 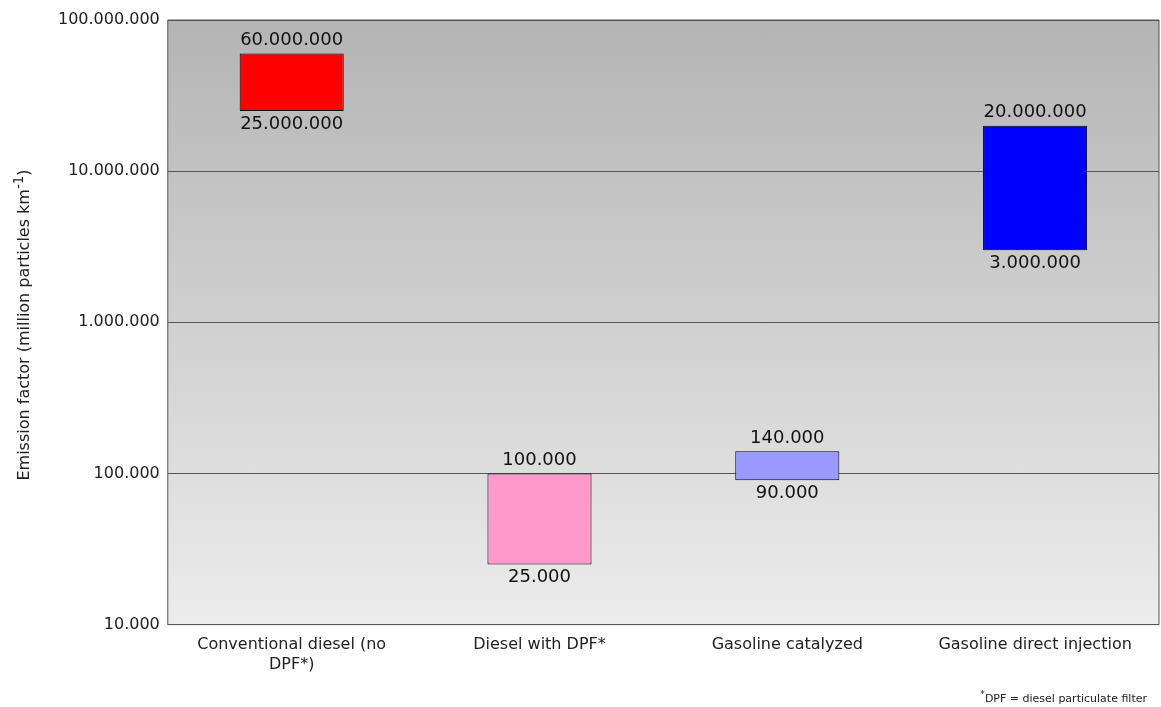 What do you see at coordinates (787, 492) in the screenshot?
I see `annotation: 90.000` at bounding box center [787, 492].